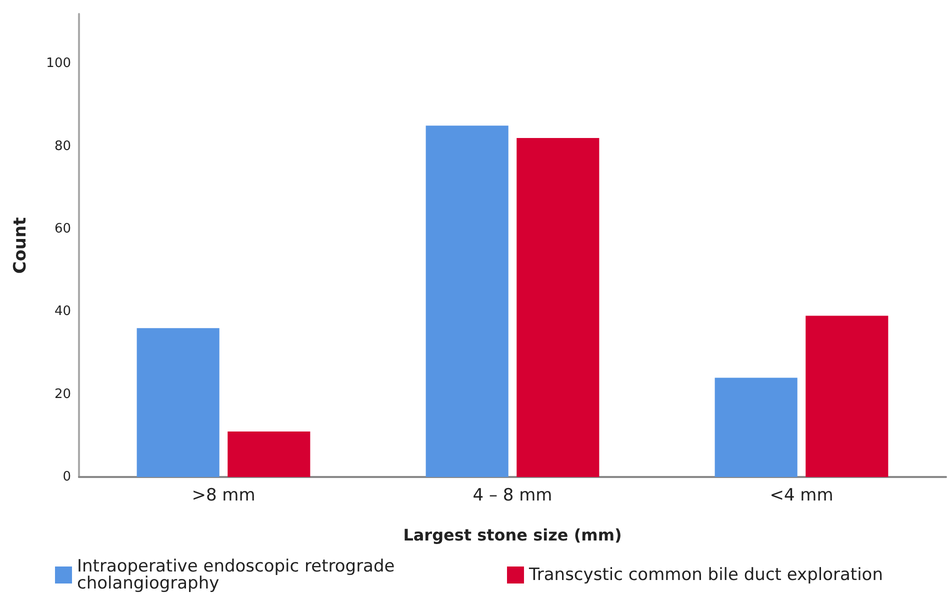 The width and height of the screenshot is (951, 599). Describe the element at coordinates (20, 245) in the screenshot. I see `y-axis-title: Count` at that location.